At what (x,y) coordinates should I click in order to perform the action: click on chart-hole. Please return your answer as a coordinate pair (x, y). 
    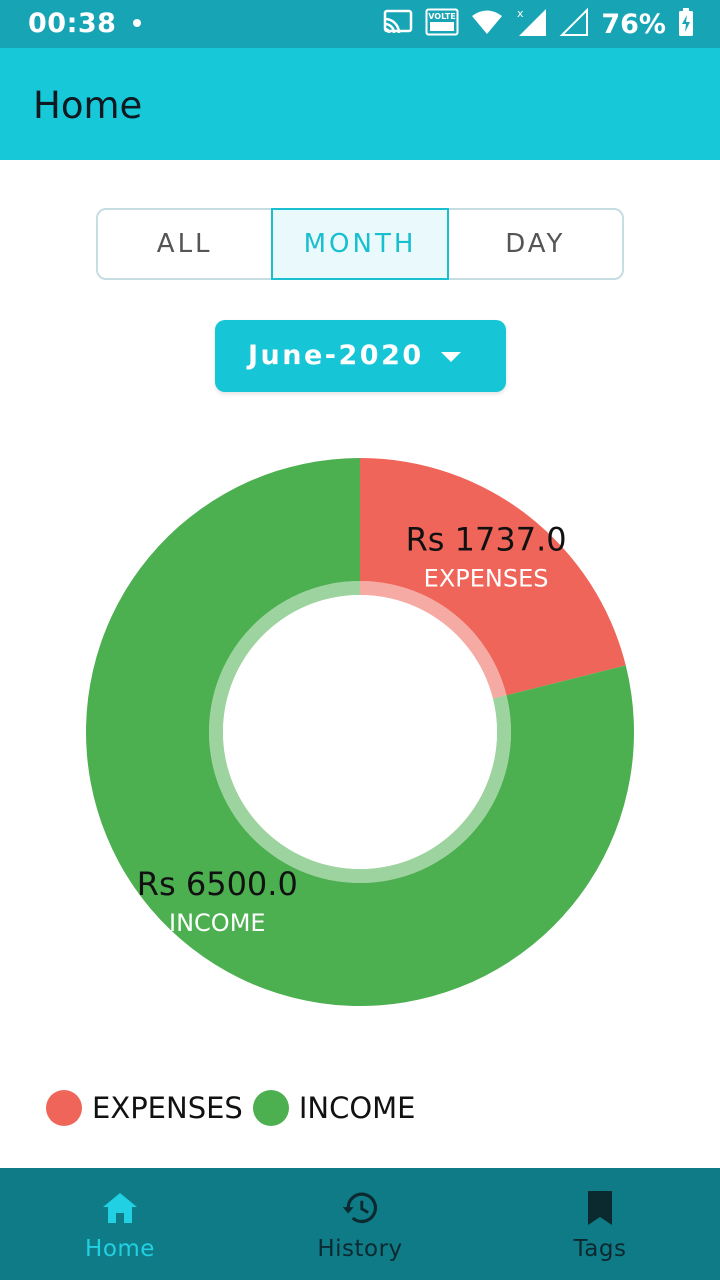
    Looking at the image, I should click on (360, 732).